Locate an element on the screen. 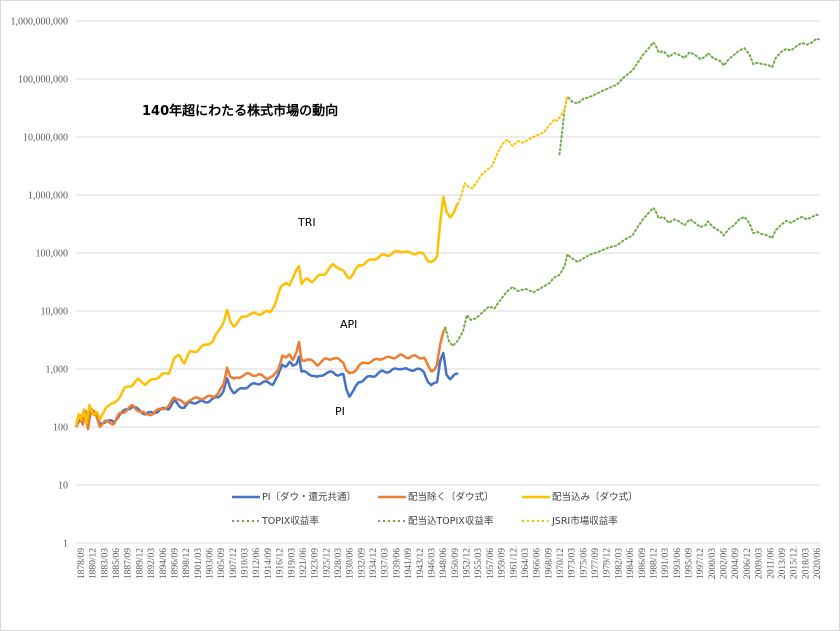 This screenshot has width=840, height=631. x-tick-label: 1975/06 is located at coordinates (584, 563).